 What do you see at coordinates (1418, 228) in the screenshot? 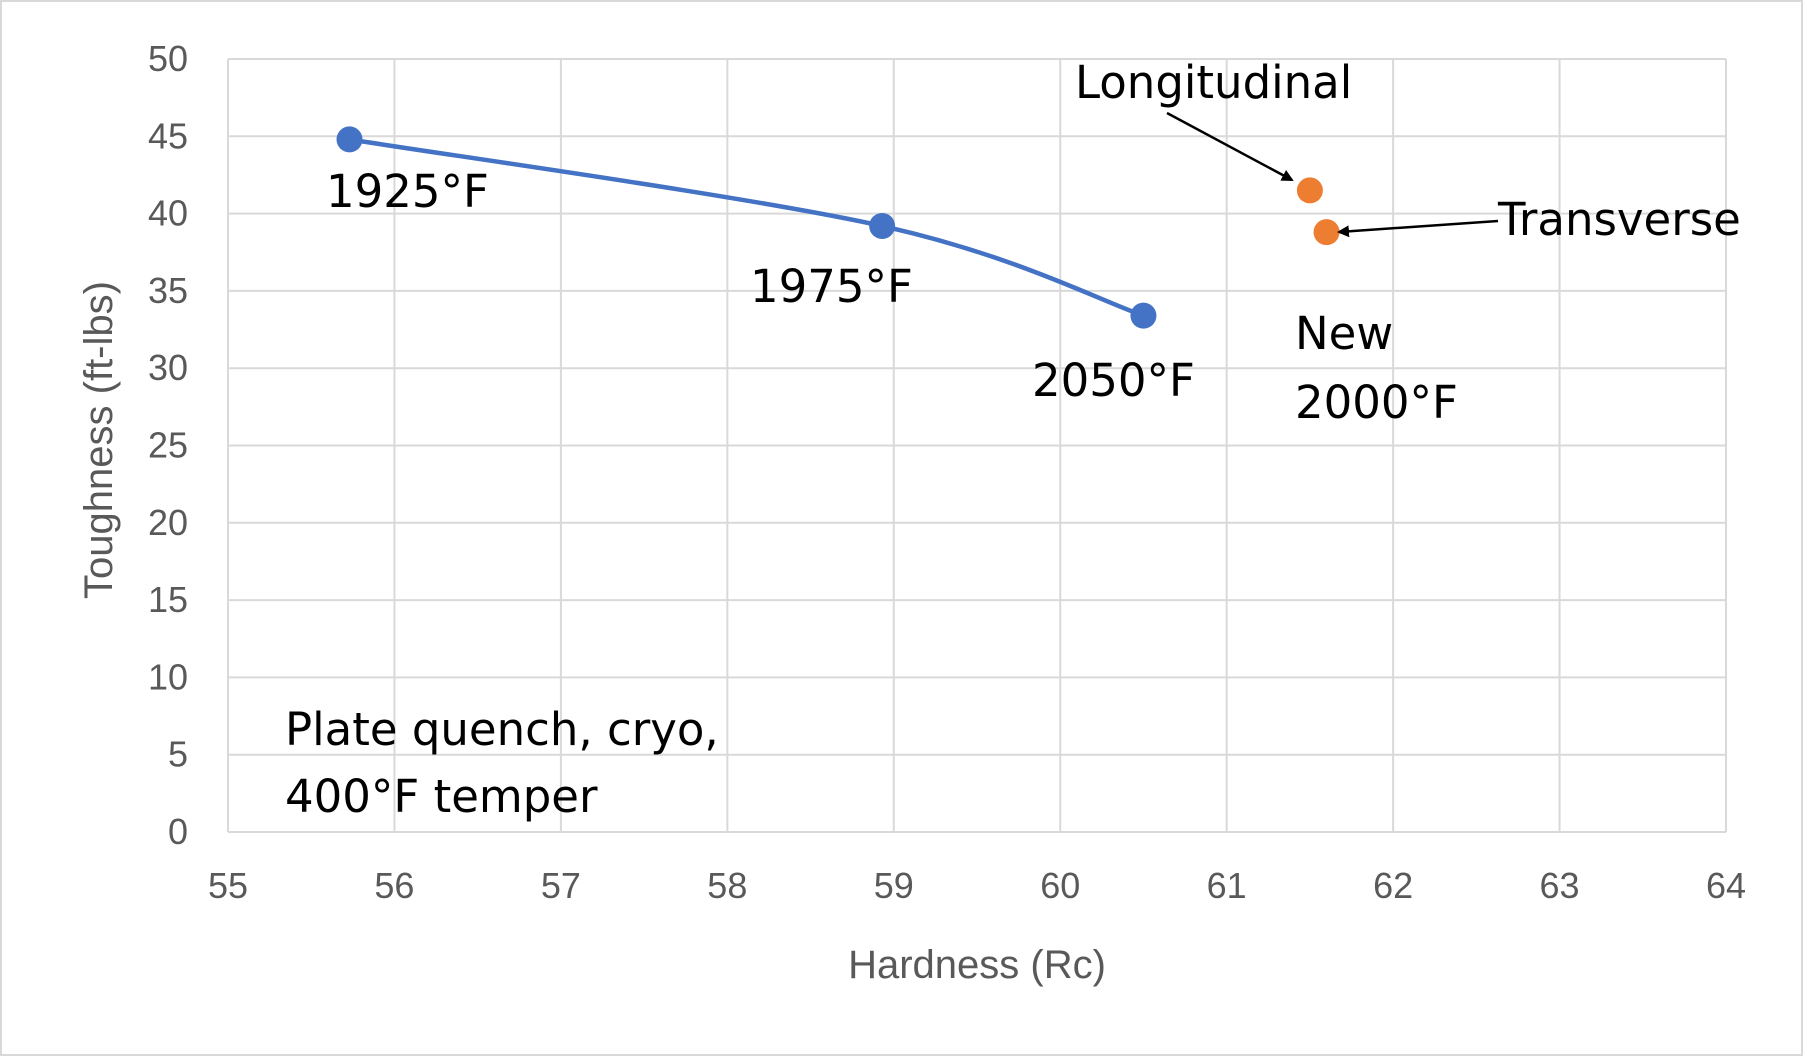
I see `arrow-transverse` at bounding box center [1418, 228].